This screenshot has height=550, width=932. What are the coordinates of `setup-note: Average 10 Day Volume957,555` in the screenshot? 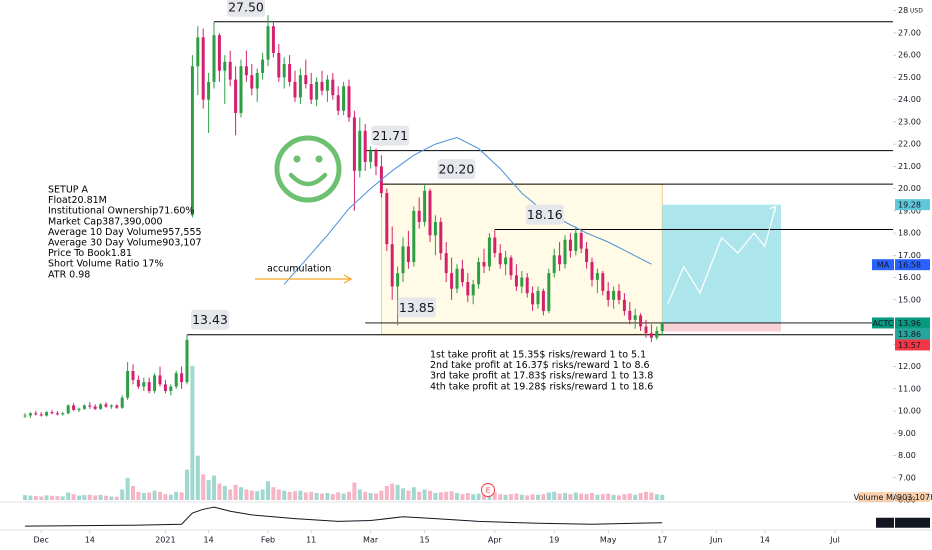 It's located at (125, 232).